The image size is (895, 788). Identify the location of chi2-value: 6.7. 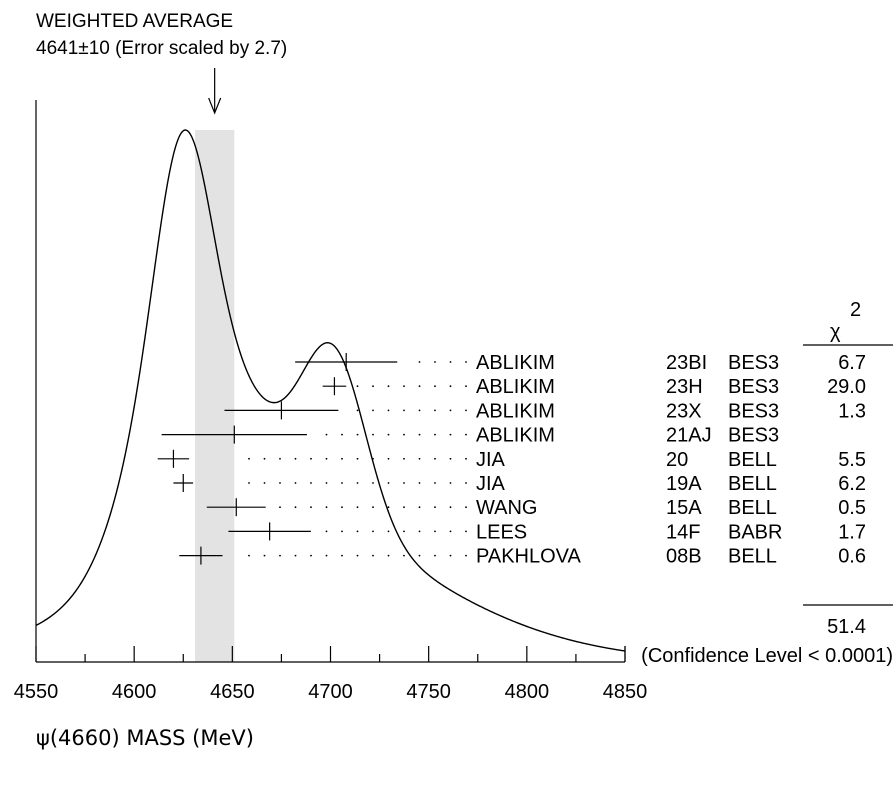
(852, 363).